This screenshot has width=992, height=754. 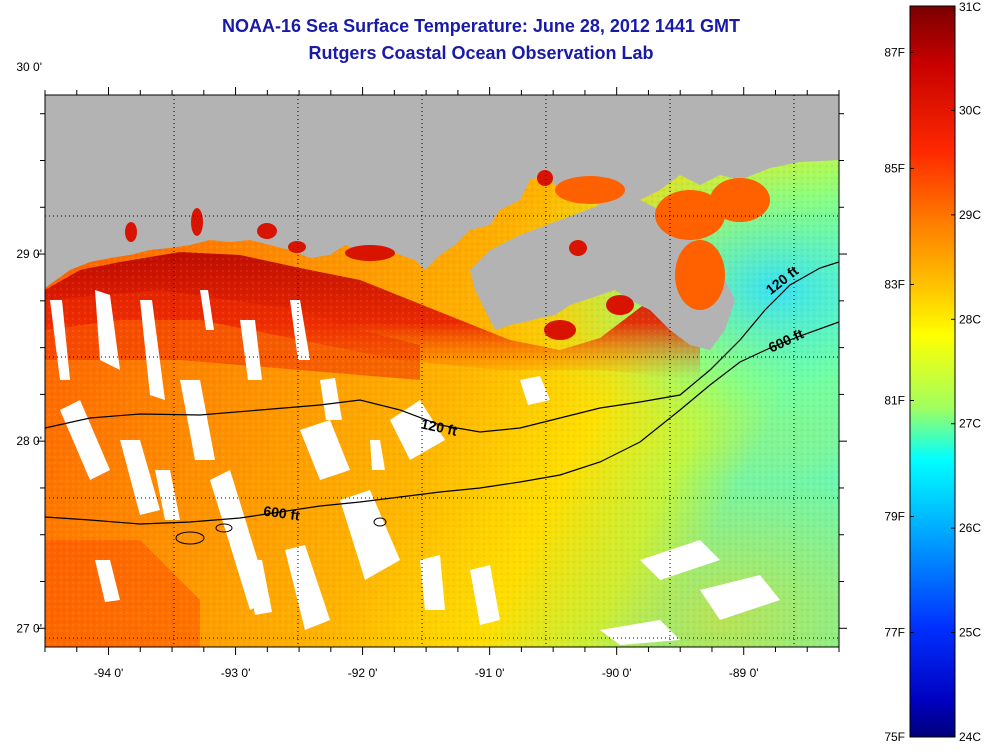 I want to click on longitude-tick-label: -91 0', so click(x=490, y=673).